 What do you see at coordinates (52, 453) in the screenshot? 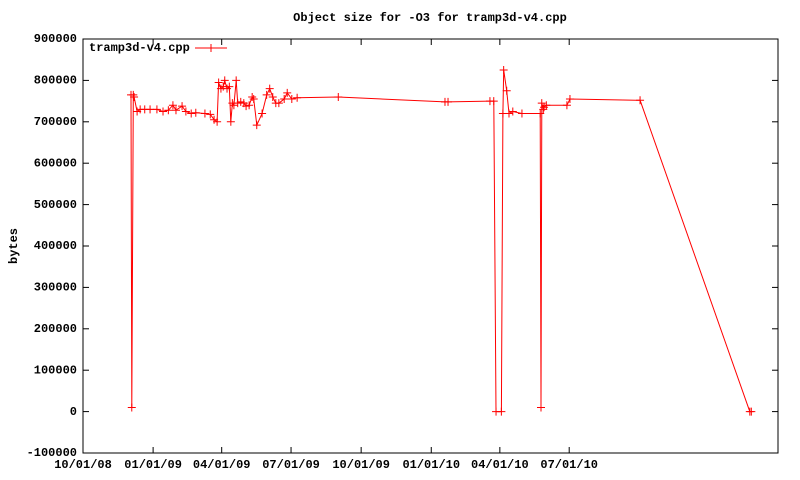
I see `y-tick-label: -100000` at bounding box center [52, 453].